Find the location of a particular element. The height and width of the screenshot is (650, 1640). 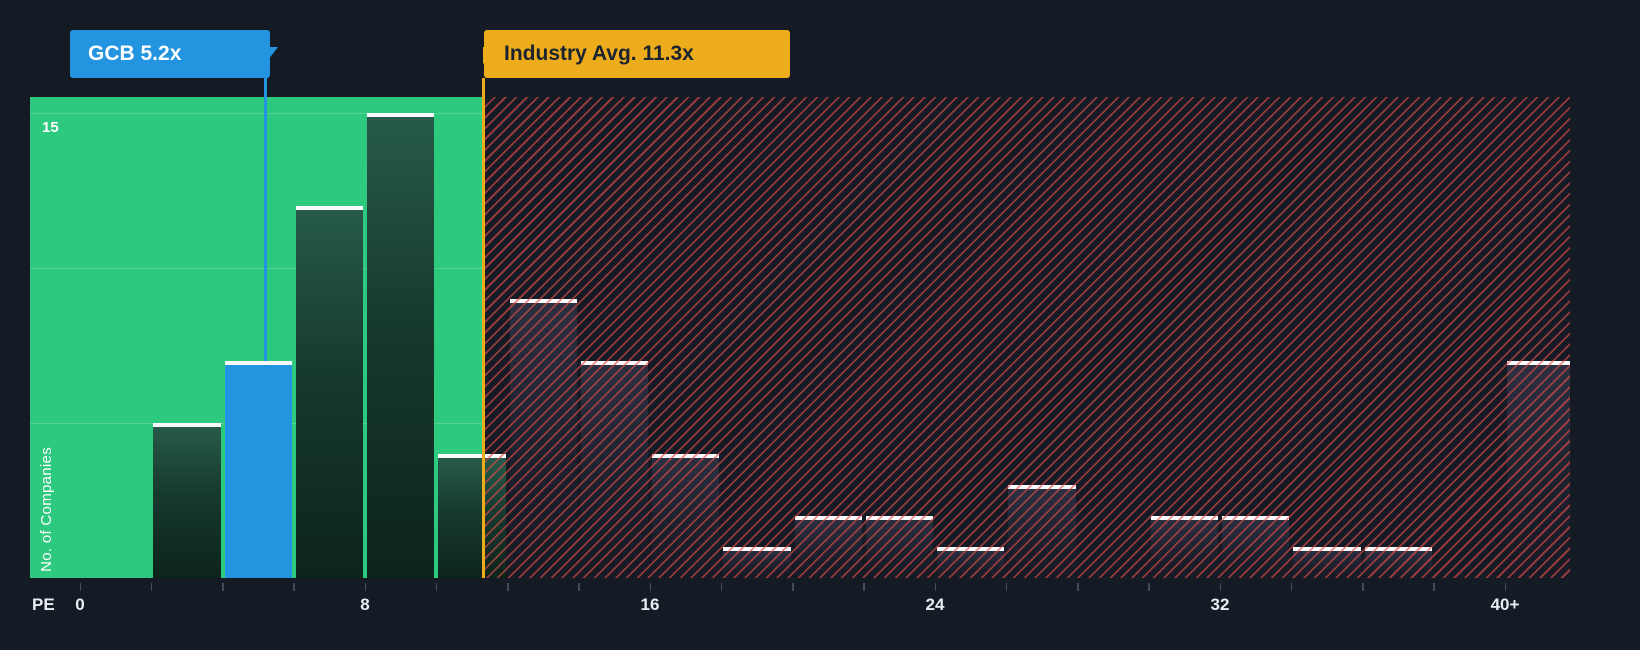

industry-average-callout: Industry Avg. 11.3x is located at coordinates (637, 54).